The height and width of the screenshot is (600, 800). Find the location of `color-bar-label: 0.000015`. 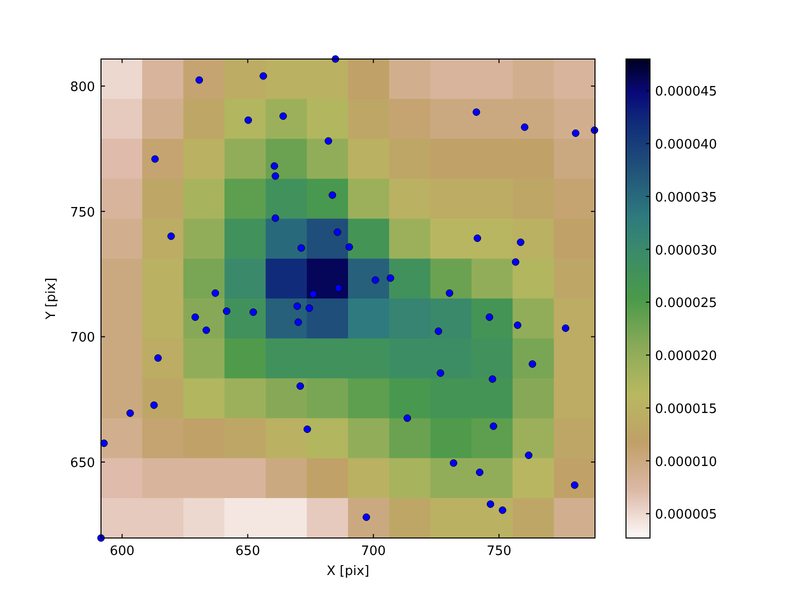

color-bar-label: 0.000015 is located at coordinates (686, 409).